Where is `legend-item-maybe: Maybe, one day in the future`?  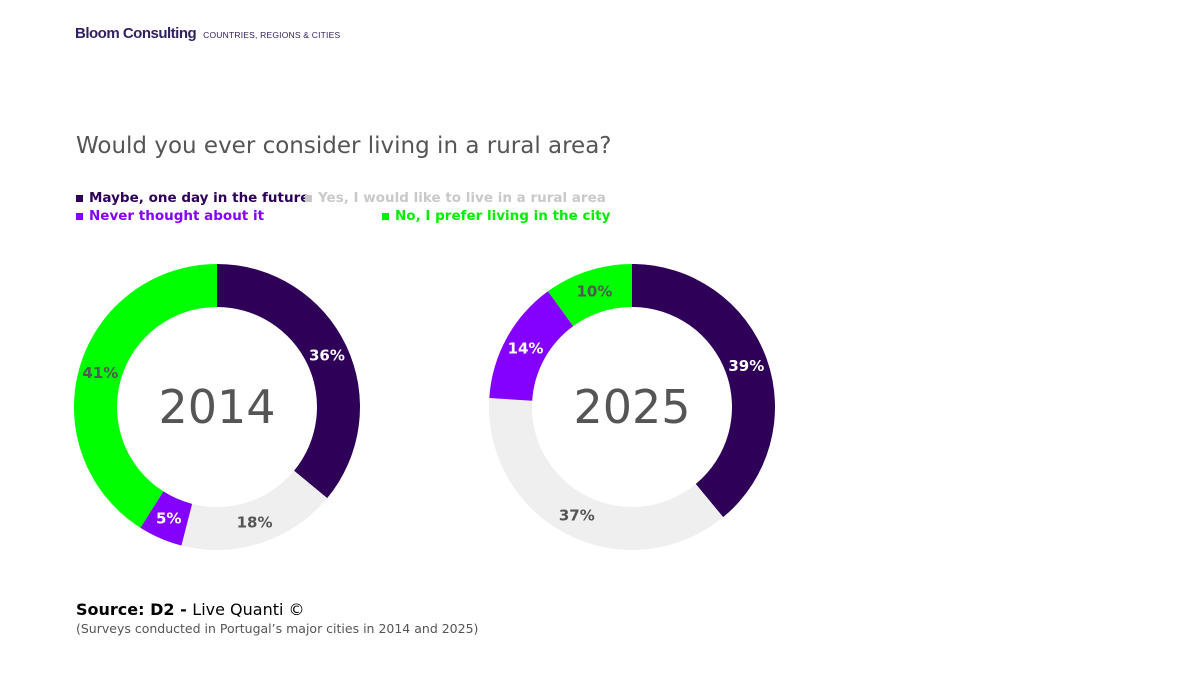
legend-item-maybe: Maybe, one day in the future is located at coordinates (192, 198).